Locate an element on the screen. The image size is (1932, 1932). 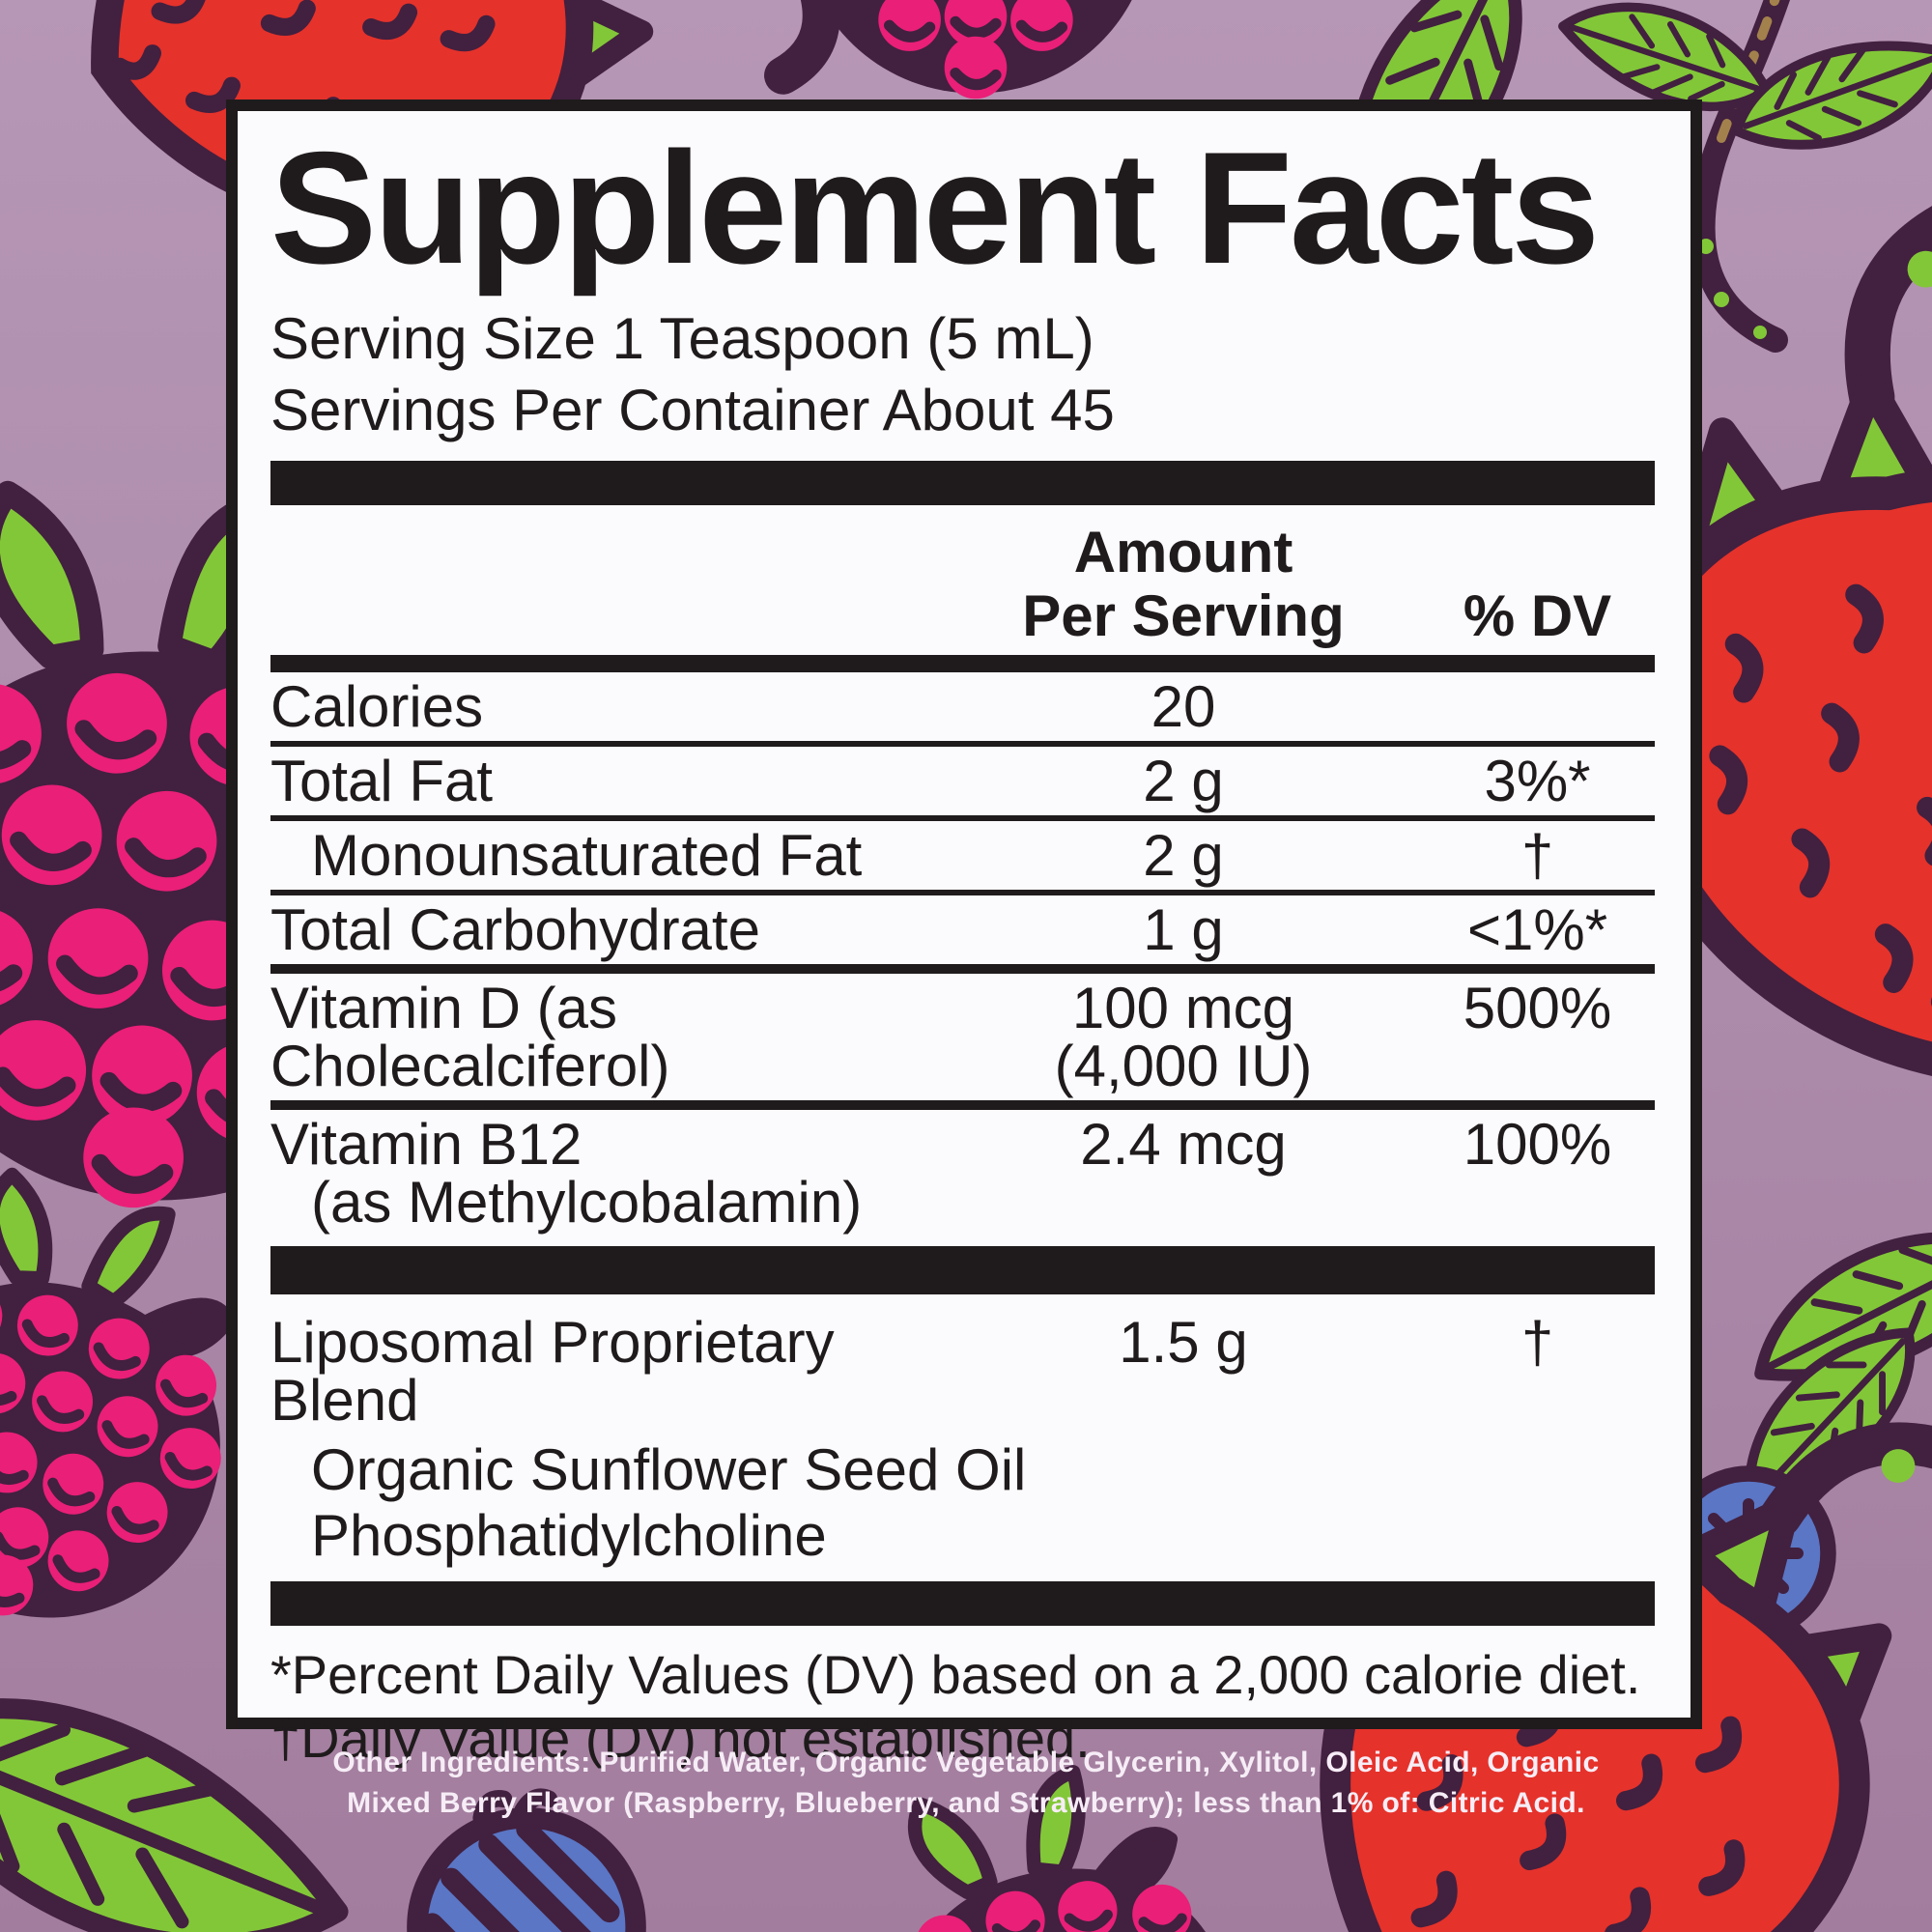
row-amount: 100 mcg (4,000 IU) is located at coordinates (1183, 1037).